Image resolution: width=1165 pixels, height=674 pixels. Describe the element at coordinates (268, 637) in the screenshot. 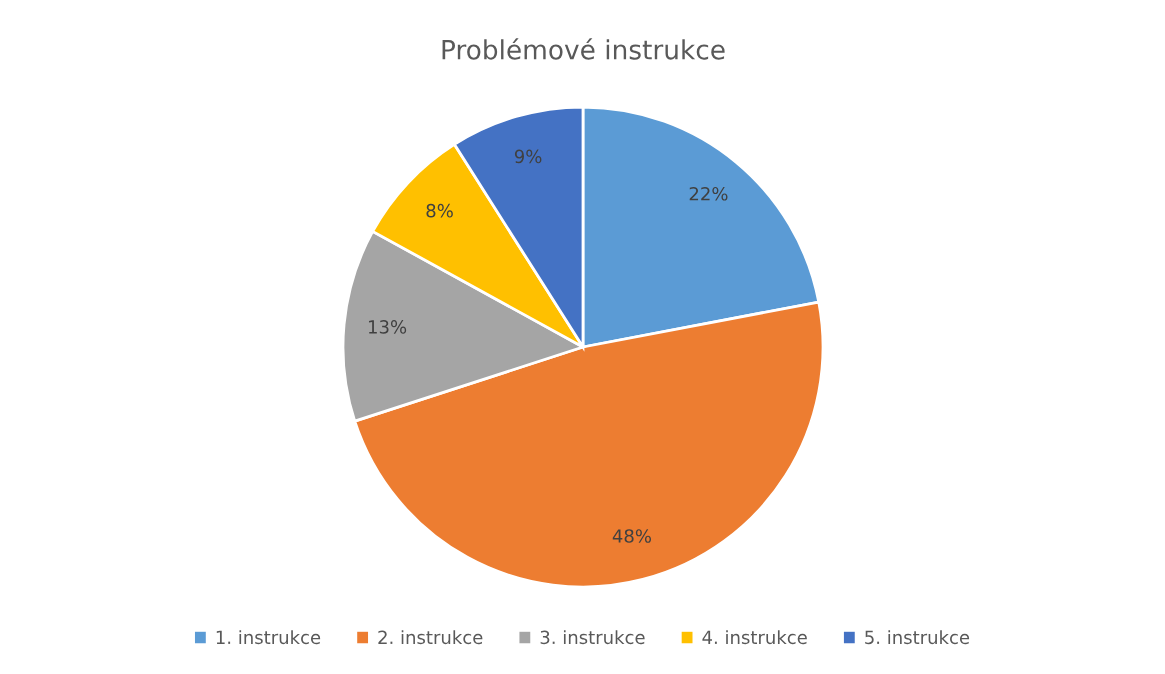

I see `legend-label: 1. instrukce` at that location.